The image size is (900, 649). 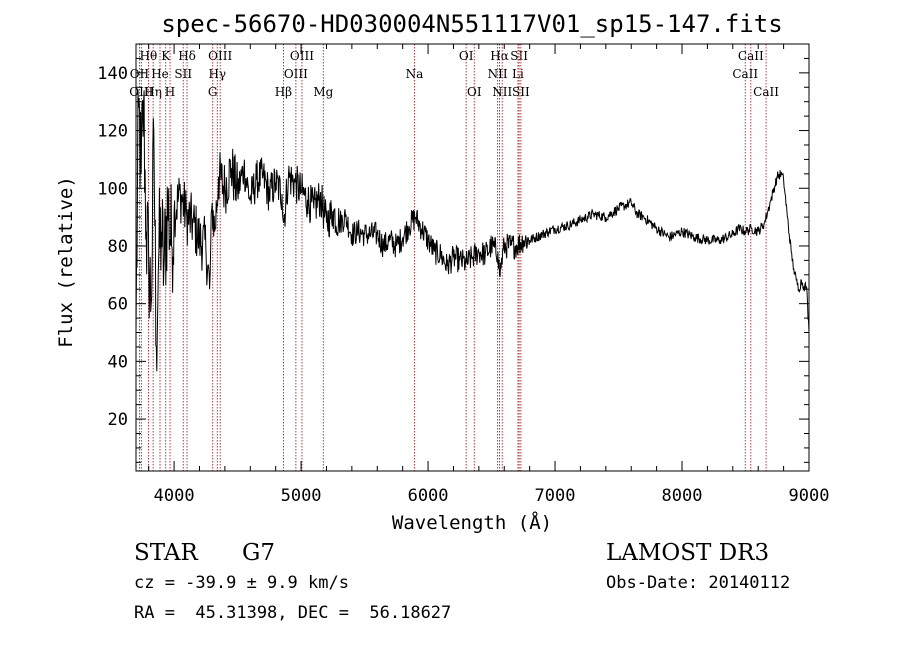 What do you see at coordinates (745, 74) in the screenshot?
I see `line-label-26: CaII` at bounding box center [745, 74].